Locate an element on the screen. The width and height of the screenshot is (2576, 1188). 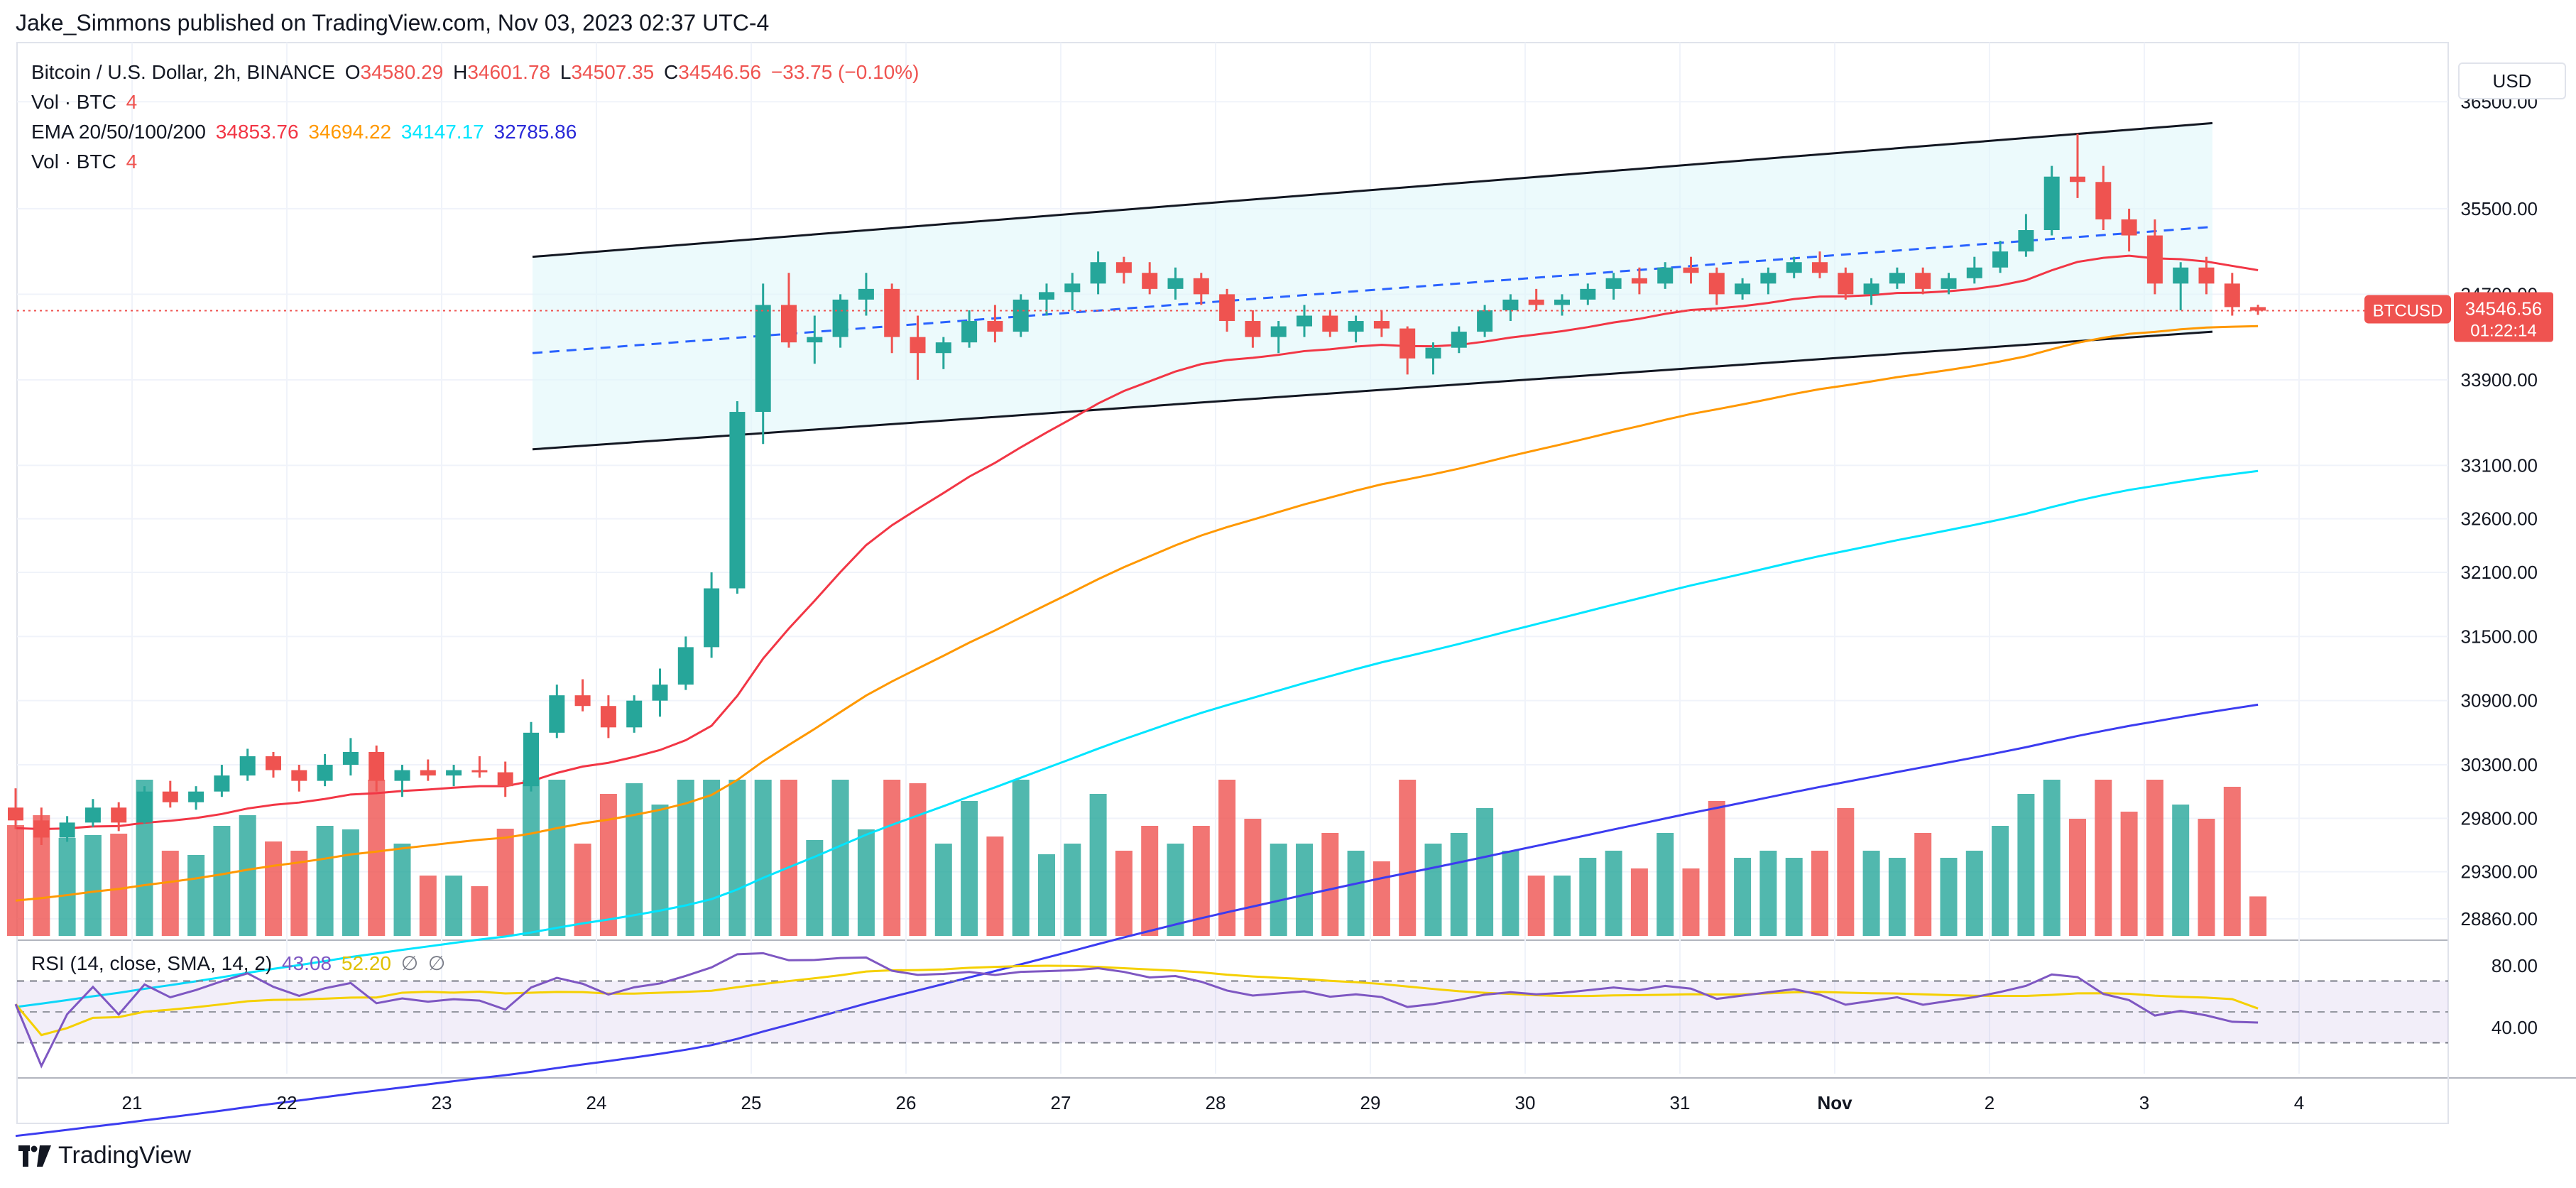
brand-text: TradingView is located at coordinates (125, 1155).